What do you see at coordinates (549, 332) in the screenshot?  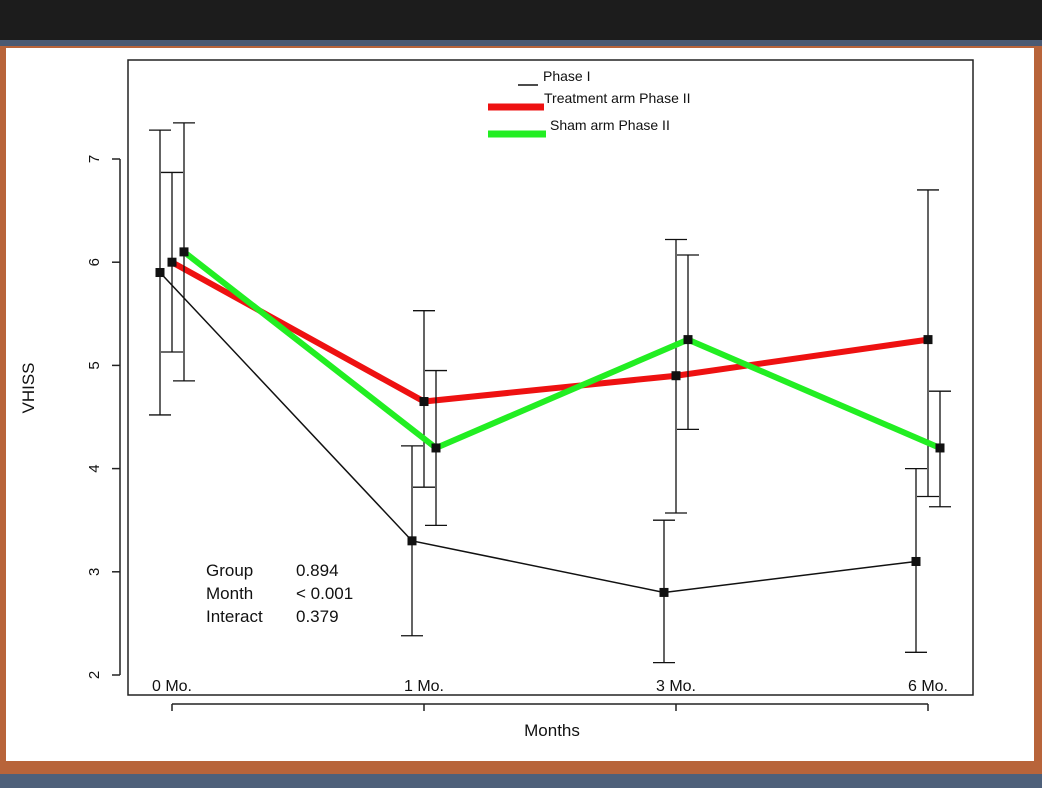 I see `series-line` at bounding box center [549, 332].